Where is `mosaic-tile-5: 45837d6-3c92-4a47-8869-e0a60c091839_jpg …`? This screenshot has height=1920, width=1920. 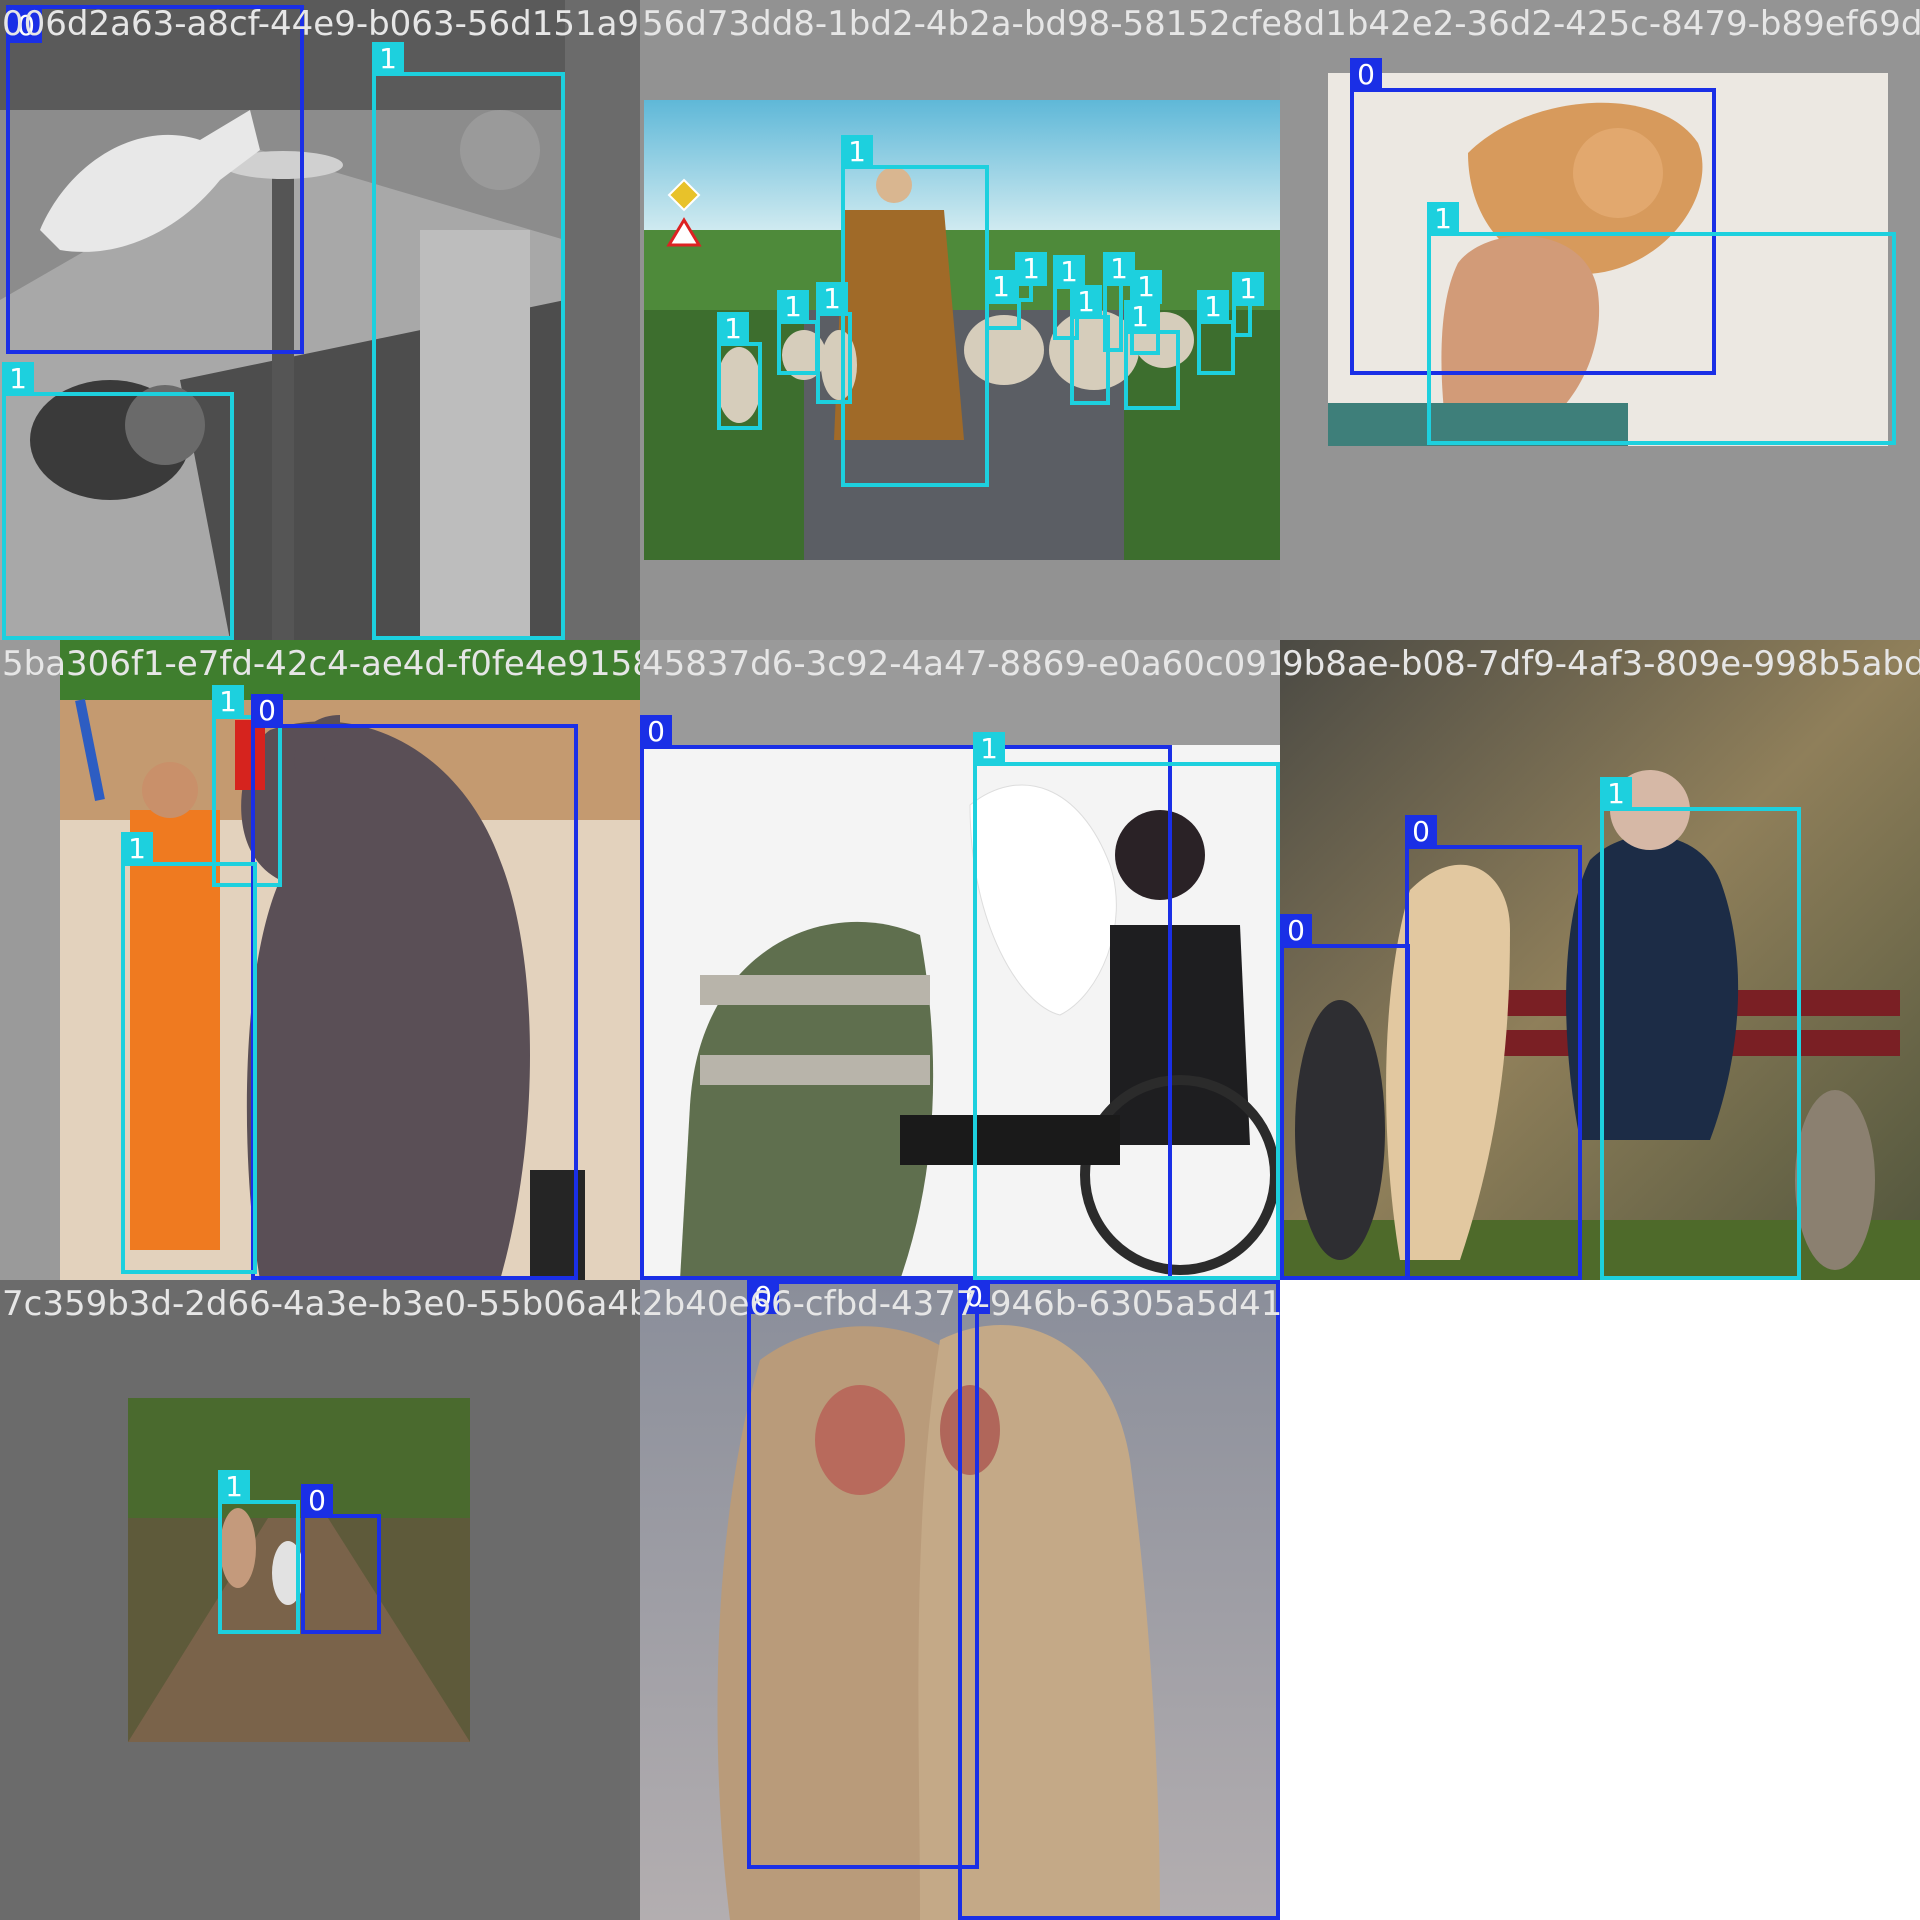 mosaic-tile-5: 45837d6-3c92-4a47-8869-e0a60c091839_jpg … is located at coordinates (960, 960).